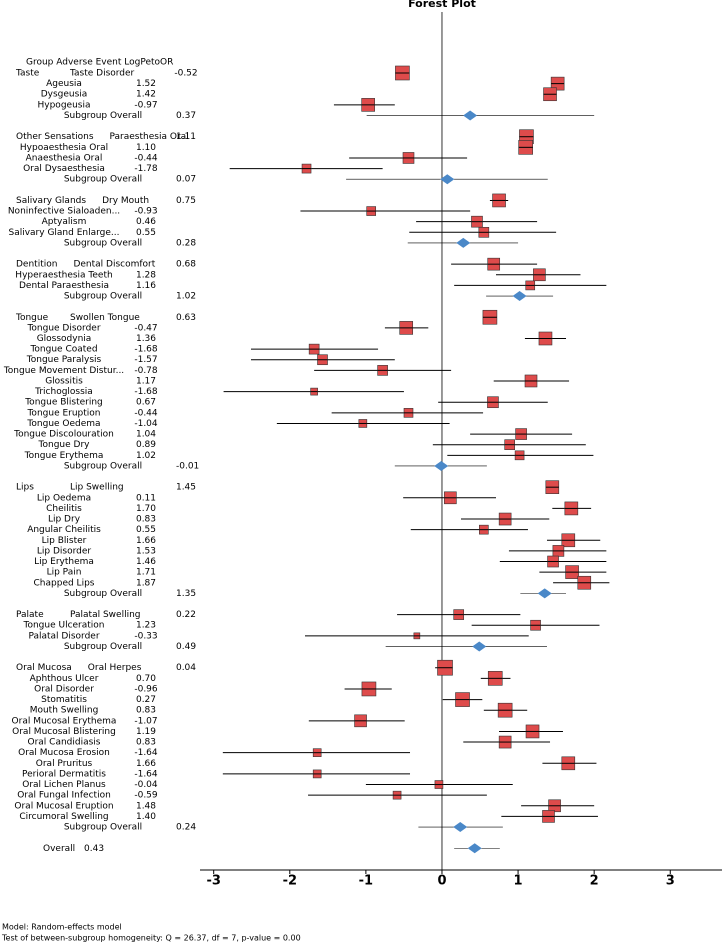 This screenshot has height=943, width=724. Describe the element at coordinates (146, 403) in the screenshot. I see `estimate-label: 0.67` at that location.